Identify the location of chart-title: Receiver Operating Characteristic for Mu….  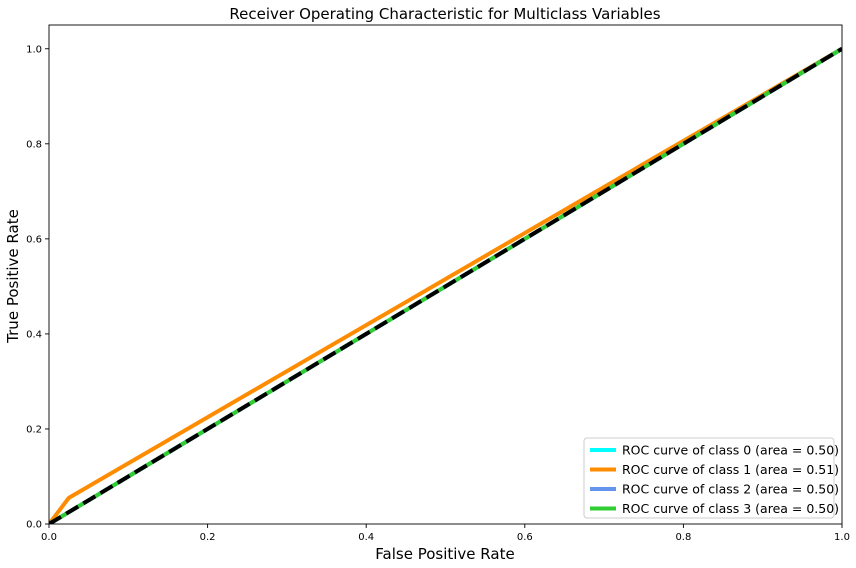
(444, 14).